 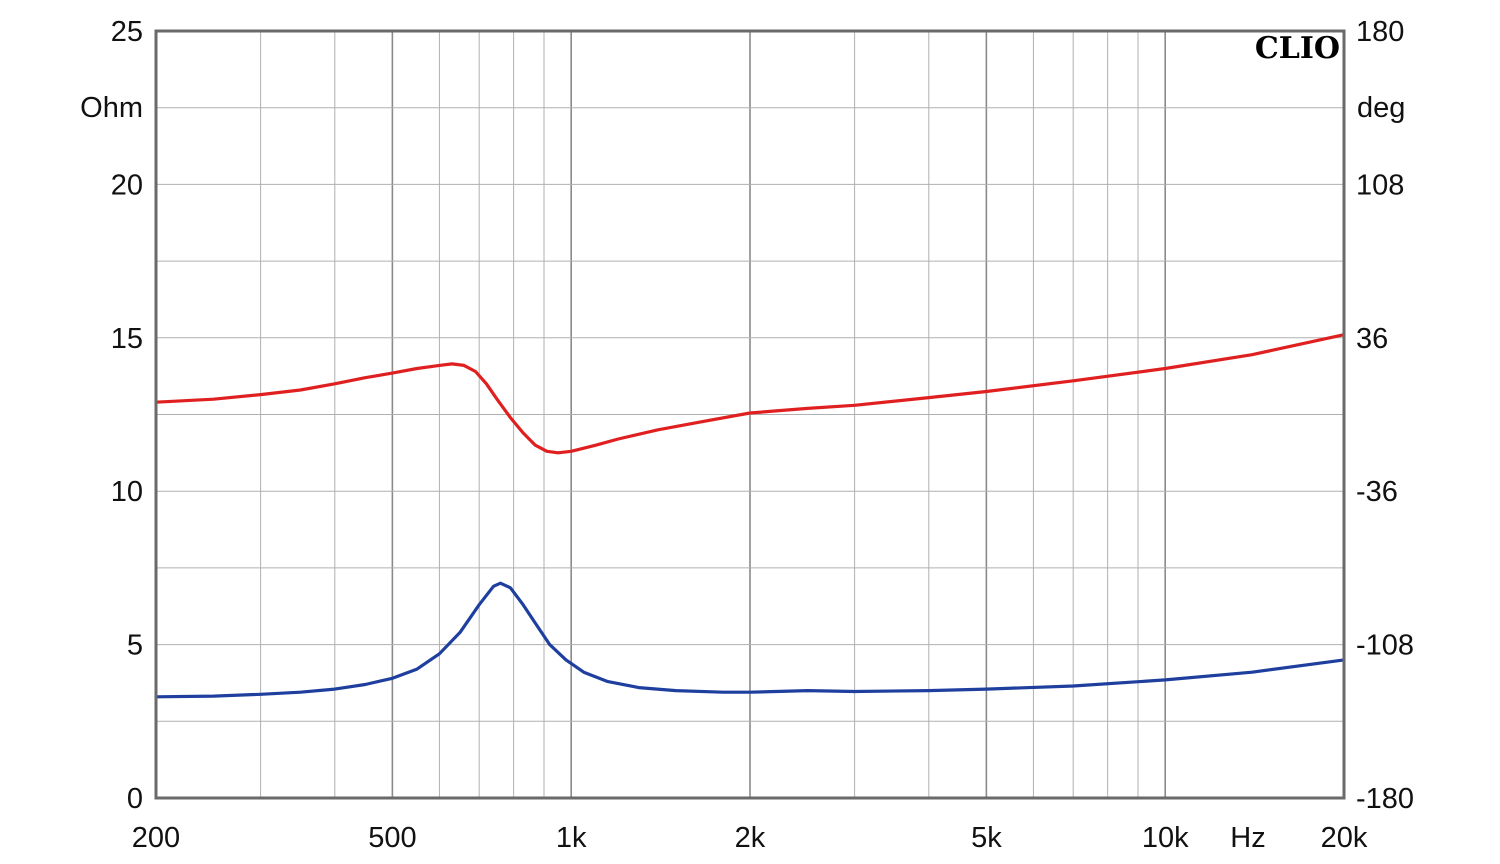 I want to click on x-tick-label: 2k, so click(x=750, y=838).